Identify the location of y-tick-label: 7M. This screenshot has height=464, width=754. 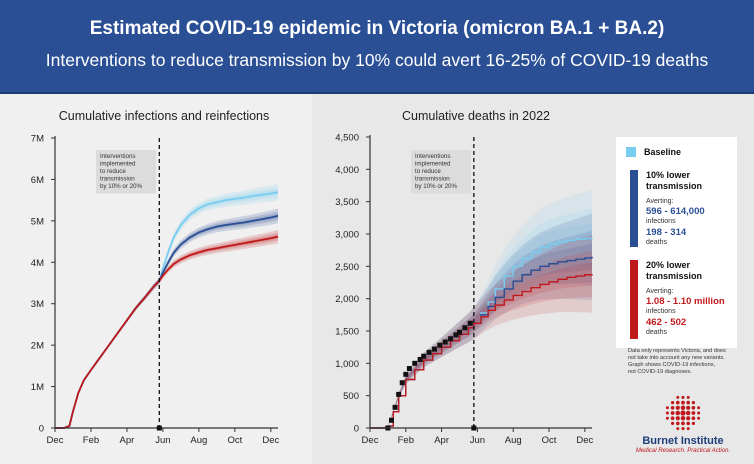
(37, 139).